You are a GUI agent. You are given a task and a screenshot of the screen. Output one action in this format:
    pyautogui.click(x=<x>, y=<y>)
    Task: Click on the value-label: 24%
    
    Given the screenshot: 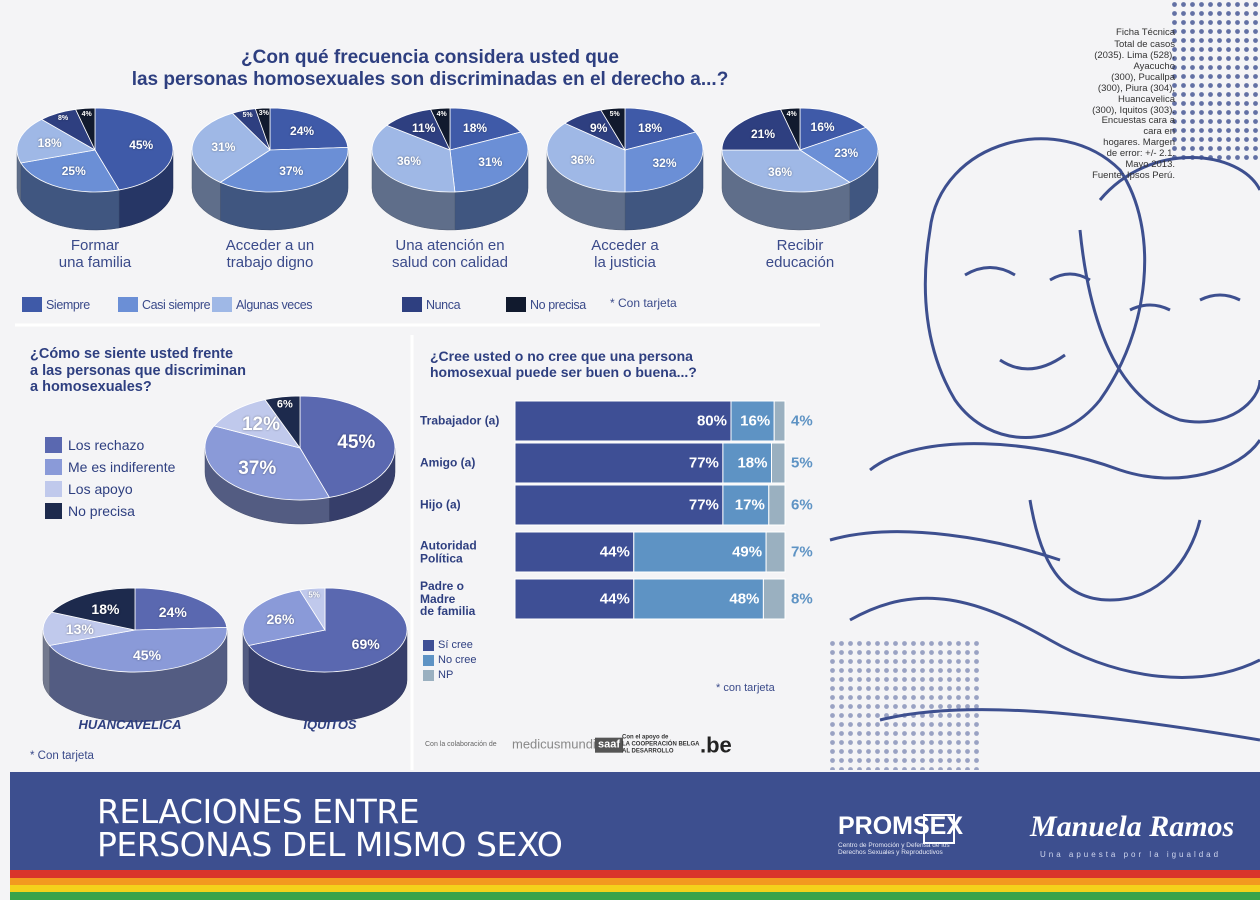 What is the action you would take?
    pyautogui.click(x=172, y=611)
    